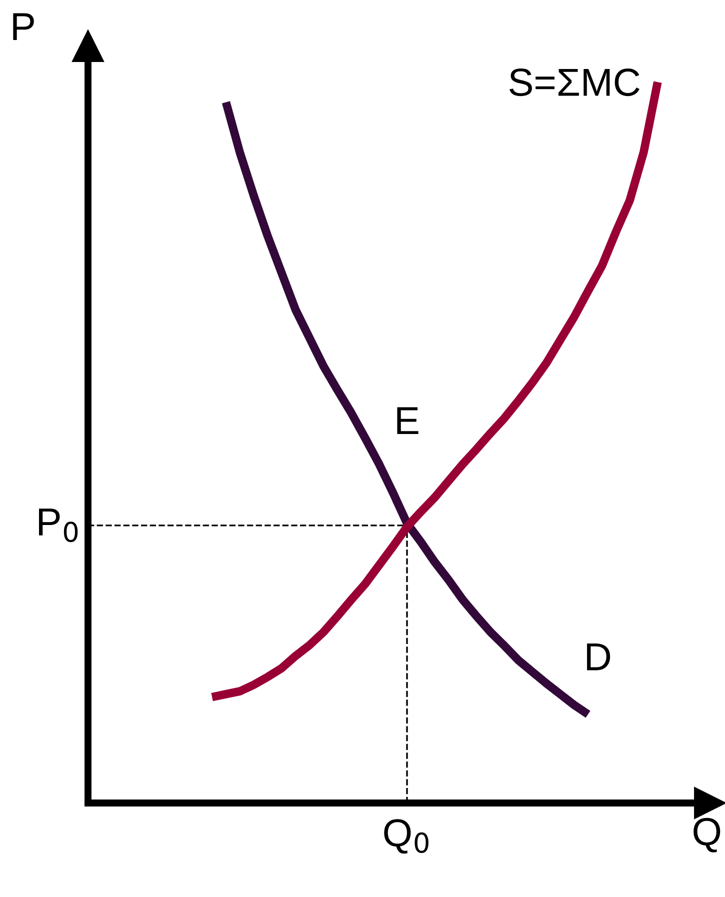  I want to click on x-axis-title: Q, so click(707, 835).